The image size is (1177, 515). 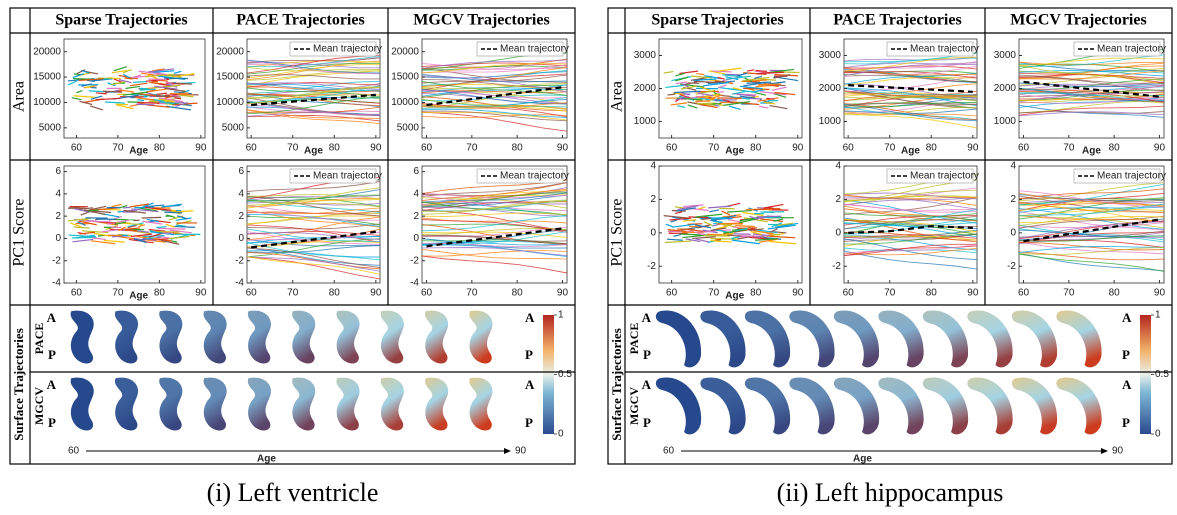 What do you see at coordinates (58, 171) in the screenshot?
I see `y-tick-label: 6` at bounding box center [58, 171].